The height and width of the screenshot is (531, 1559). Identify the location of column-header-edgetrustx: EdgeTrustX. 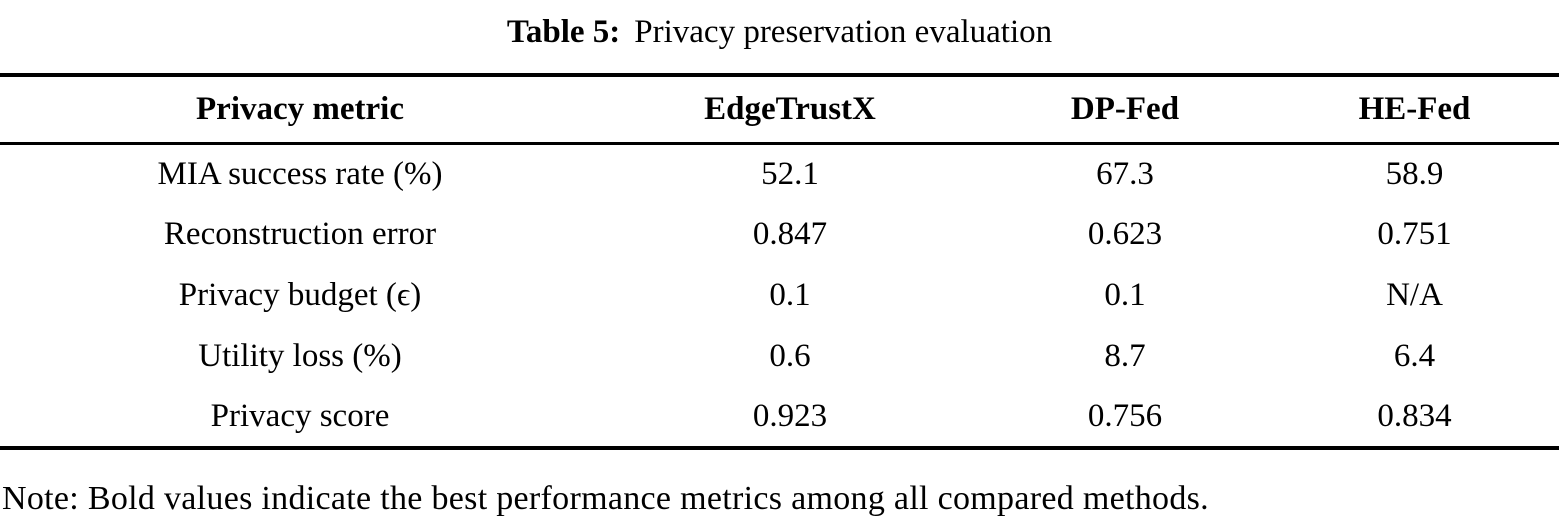
(790, 110).